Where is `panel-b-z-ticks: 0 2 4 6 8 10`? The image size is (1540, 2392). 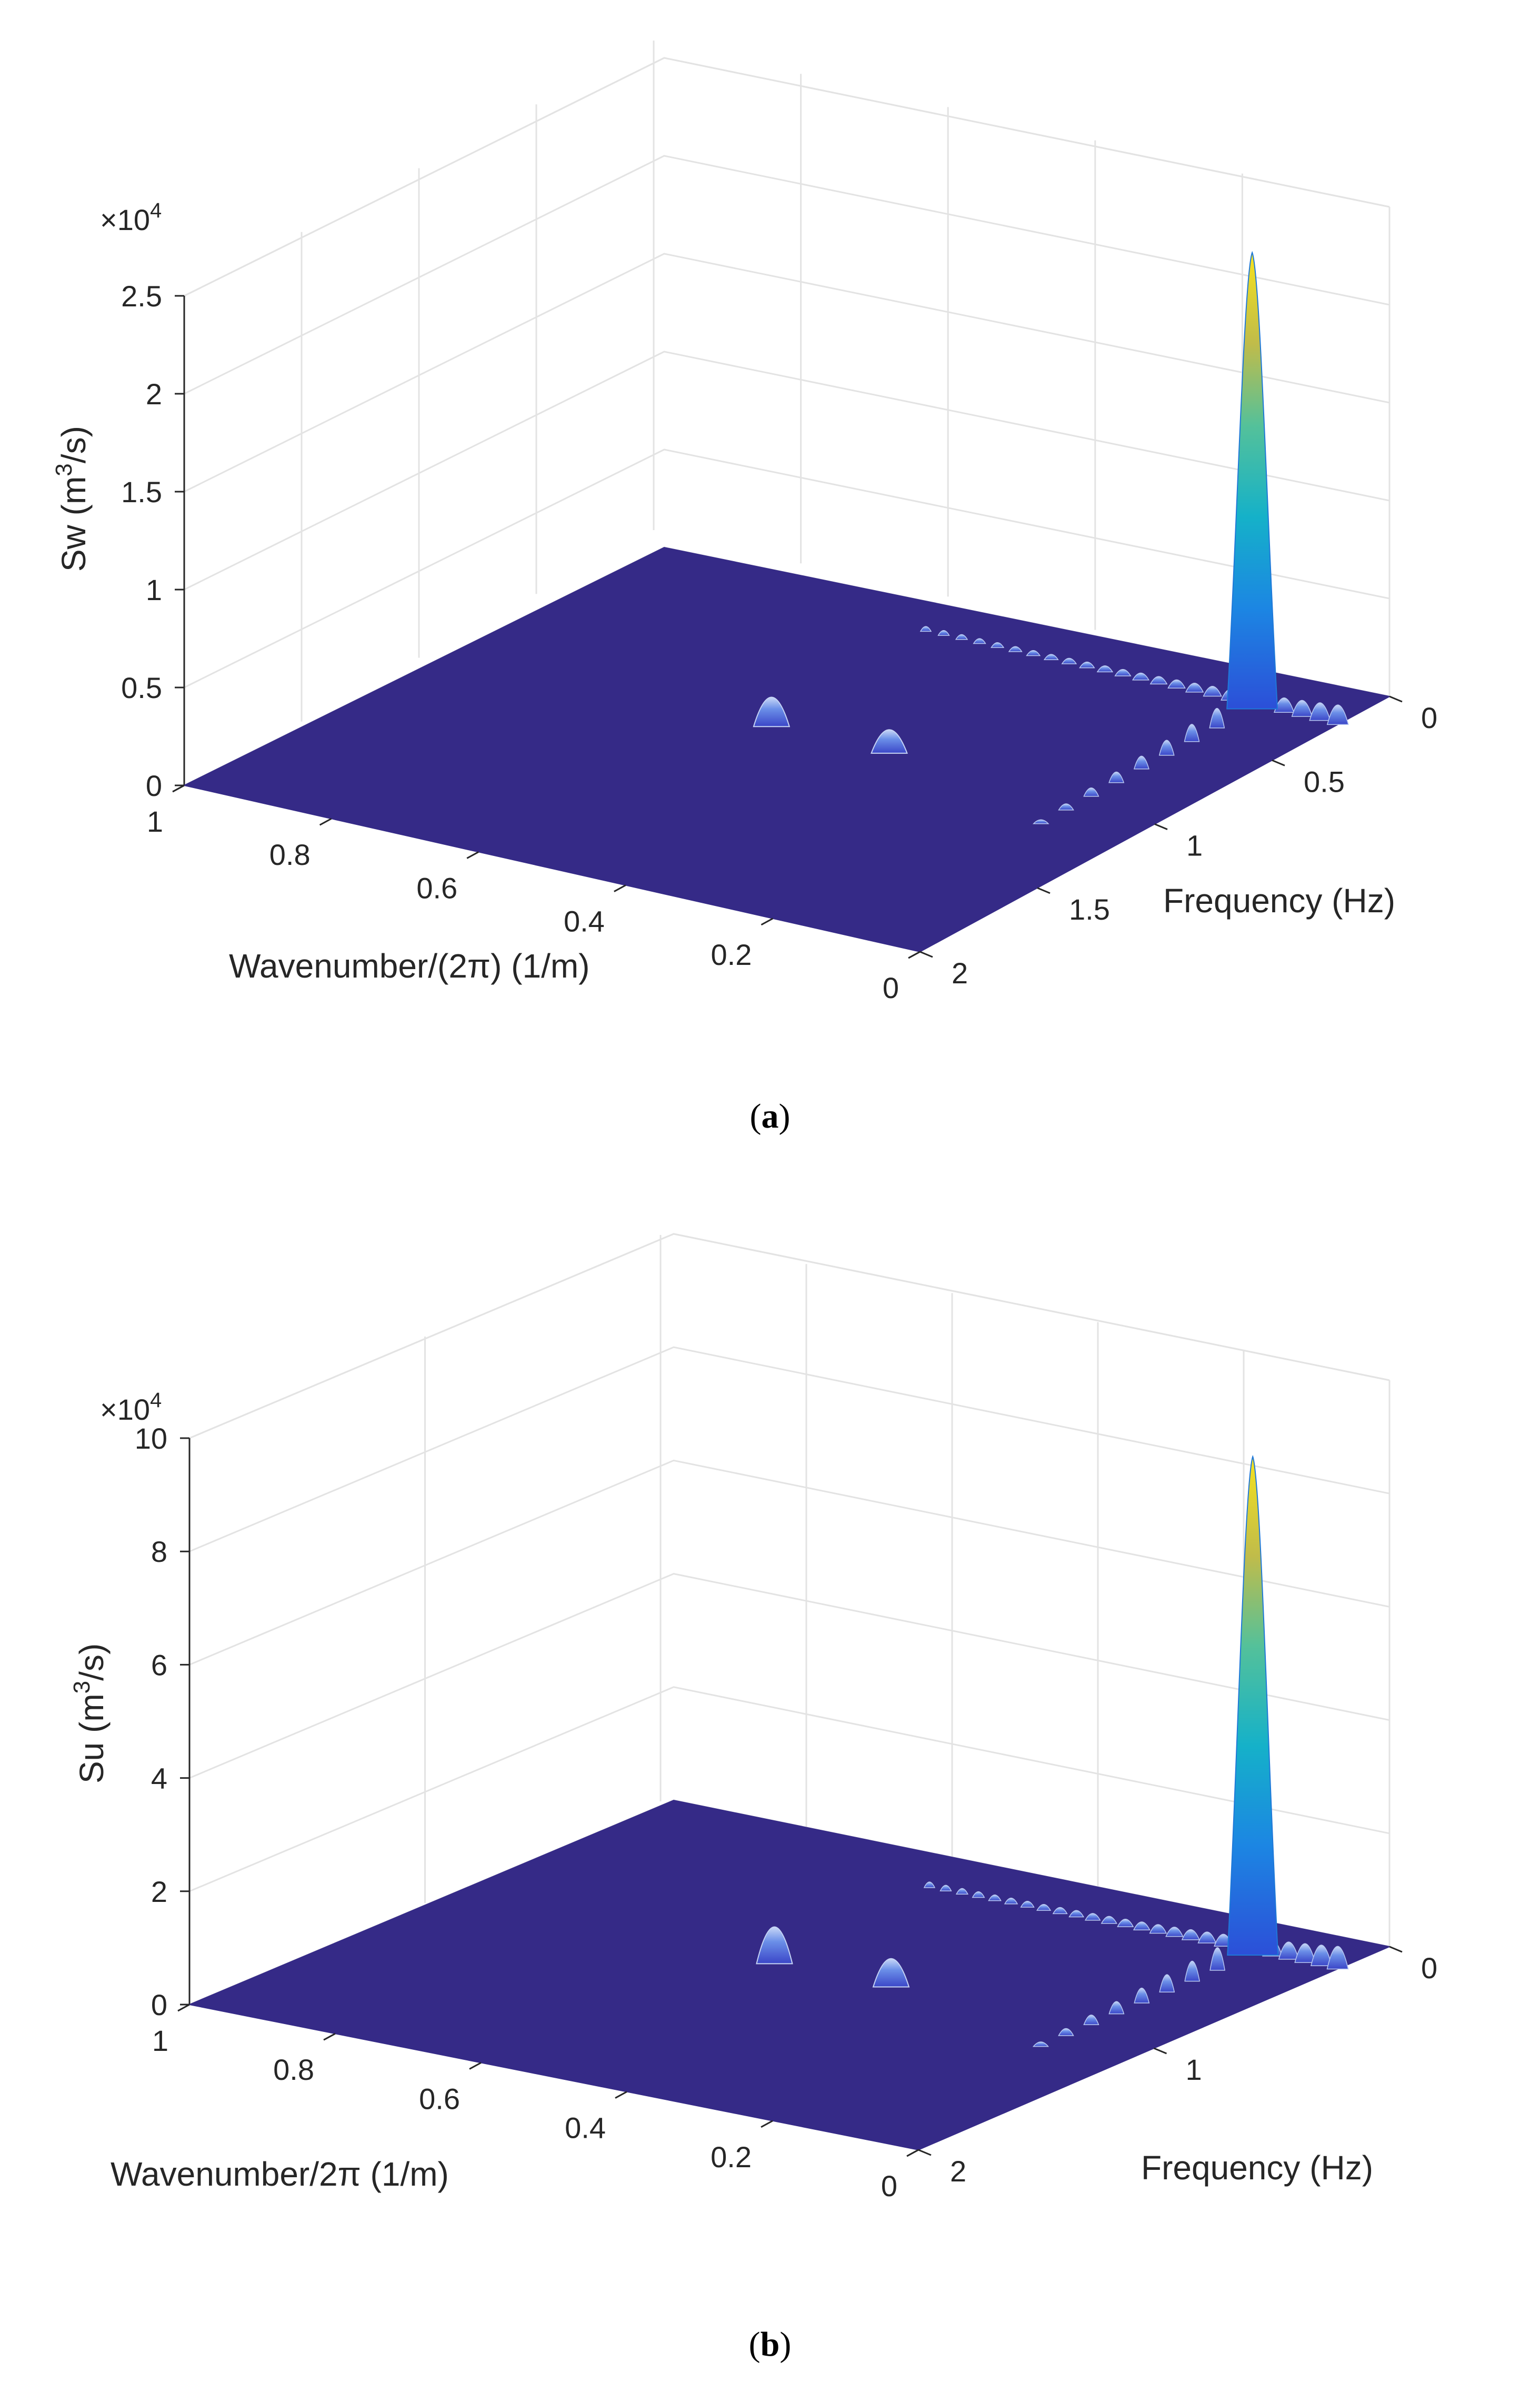 panel-b-z-ticks: 0 2 4 6 8 10 is located at coordinates (162, 1722).